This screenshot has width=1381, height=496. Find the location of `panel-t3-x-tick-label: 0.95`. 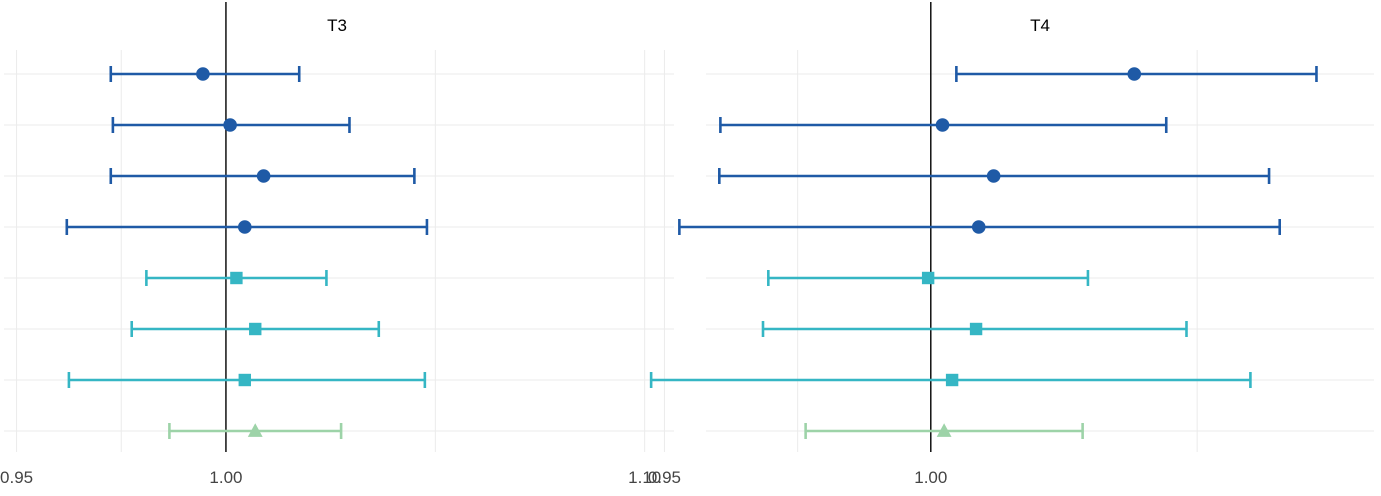

panel-t3-x-tick-label: 0.95 is located at coordinates (16, 477).